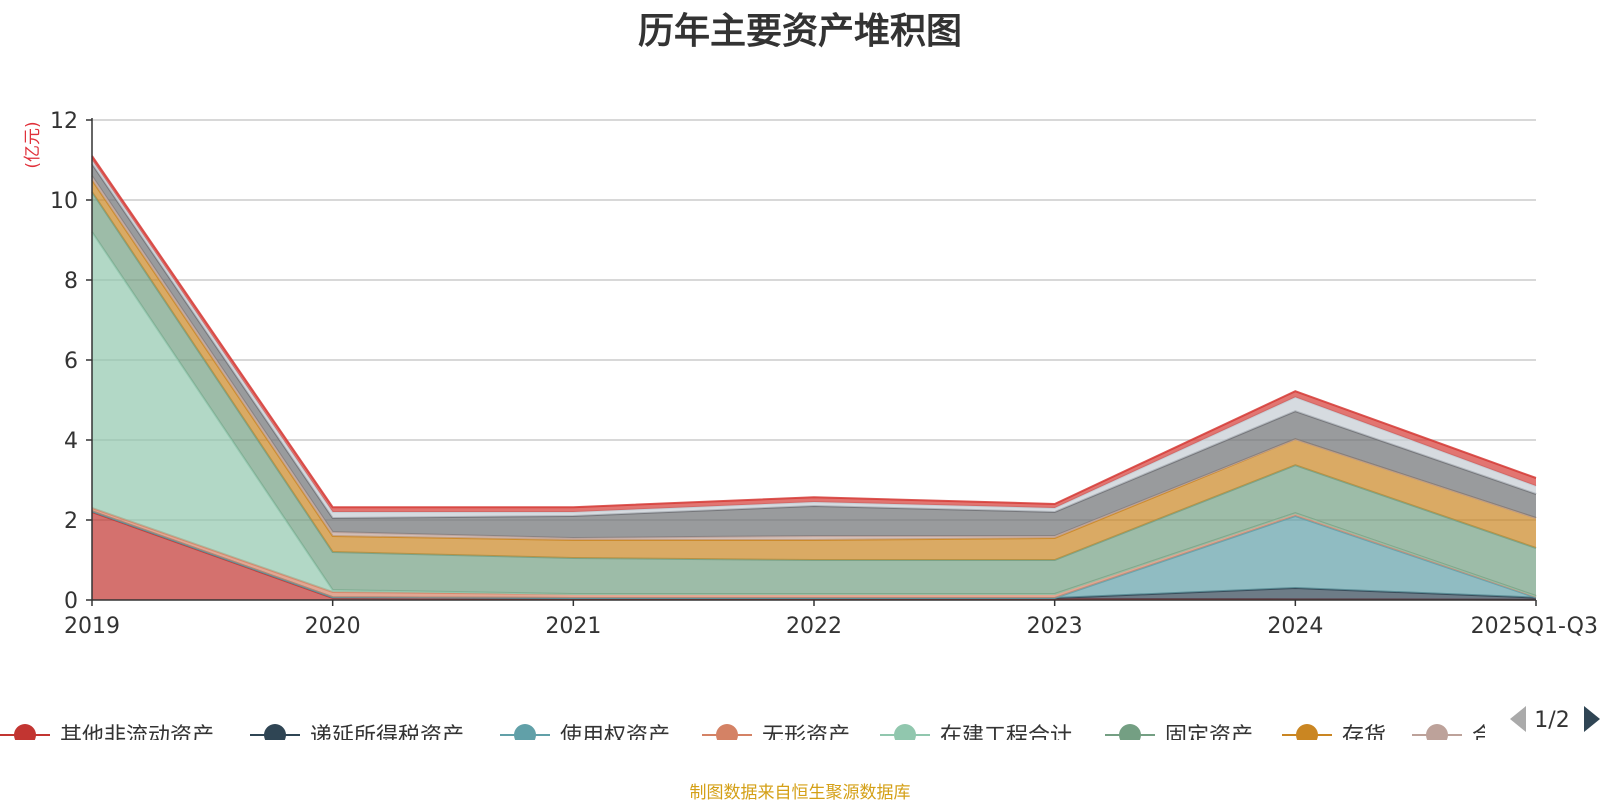 Image resolution: width=1600 pixels, height=803 pixels. What do you see at coordinates (71, 441) in the screenshot?
I see `y-tick-label: 4` at bounding box center [71, 441].